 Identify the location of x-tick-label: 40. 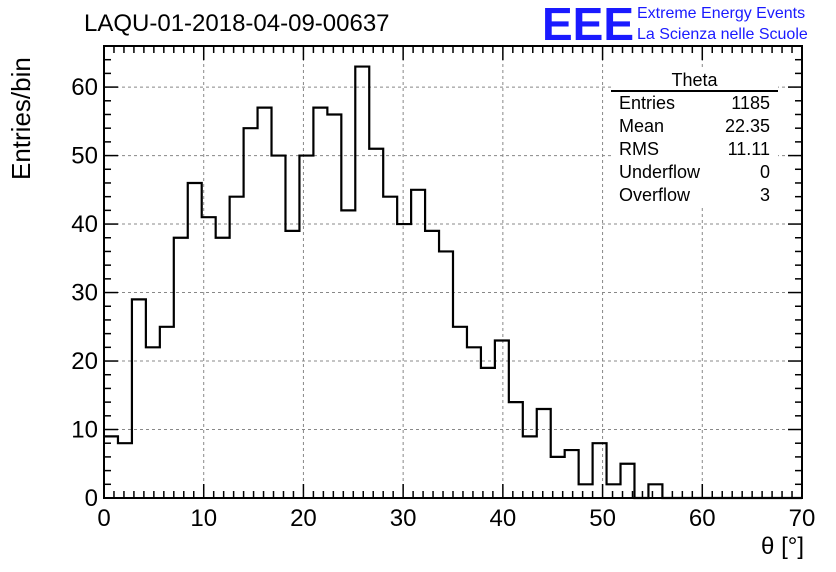
(503, 518).